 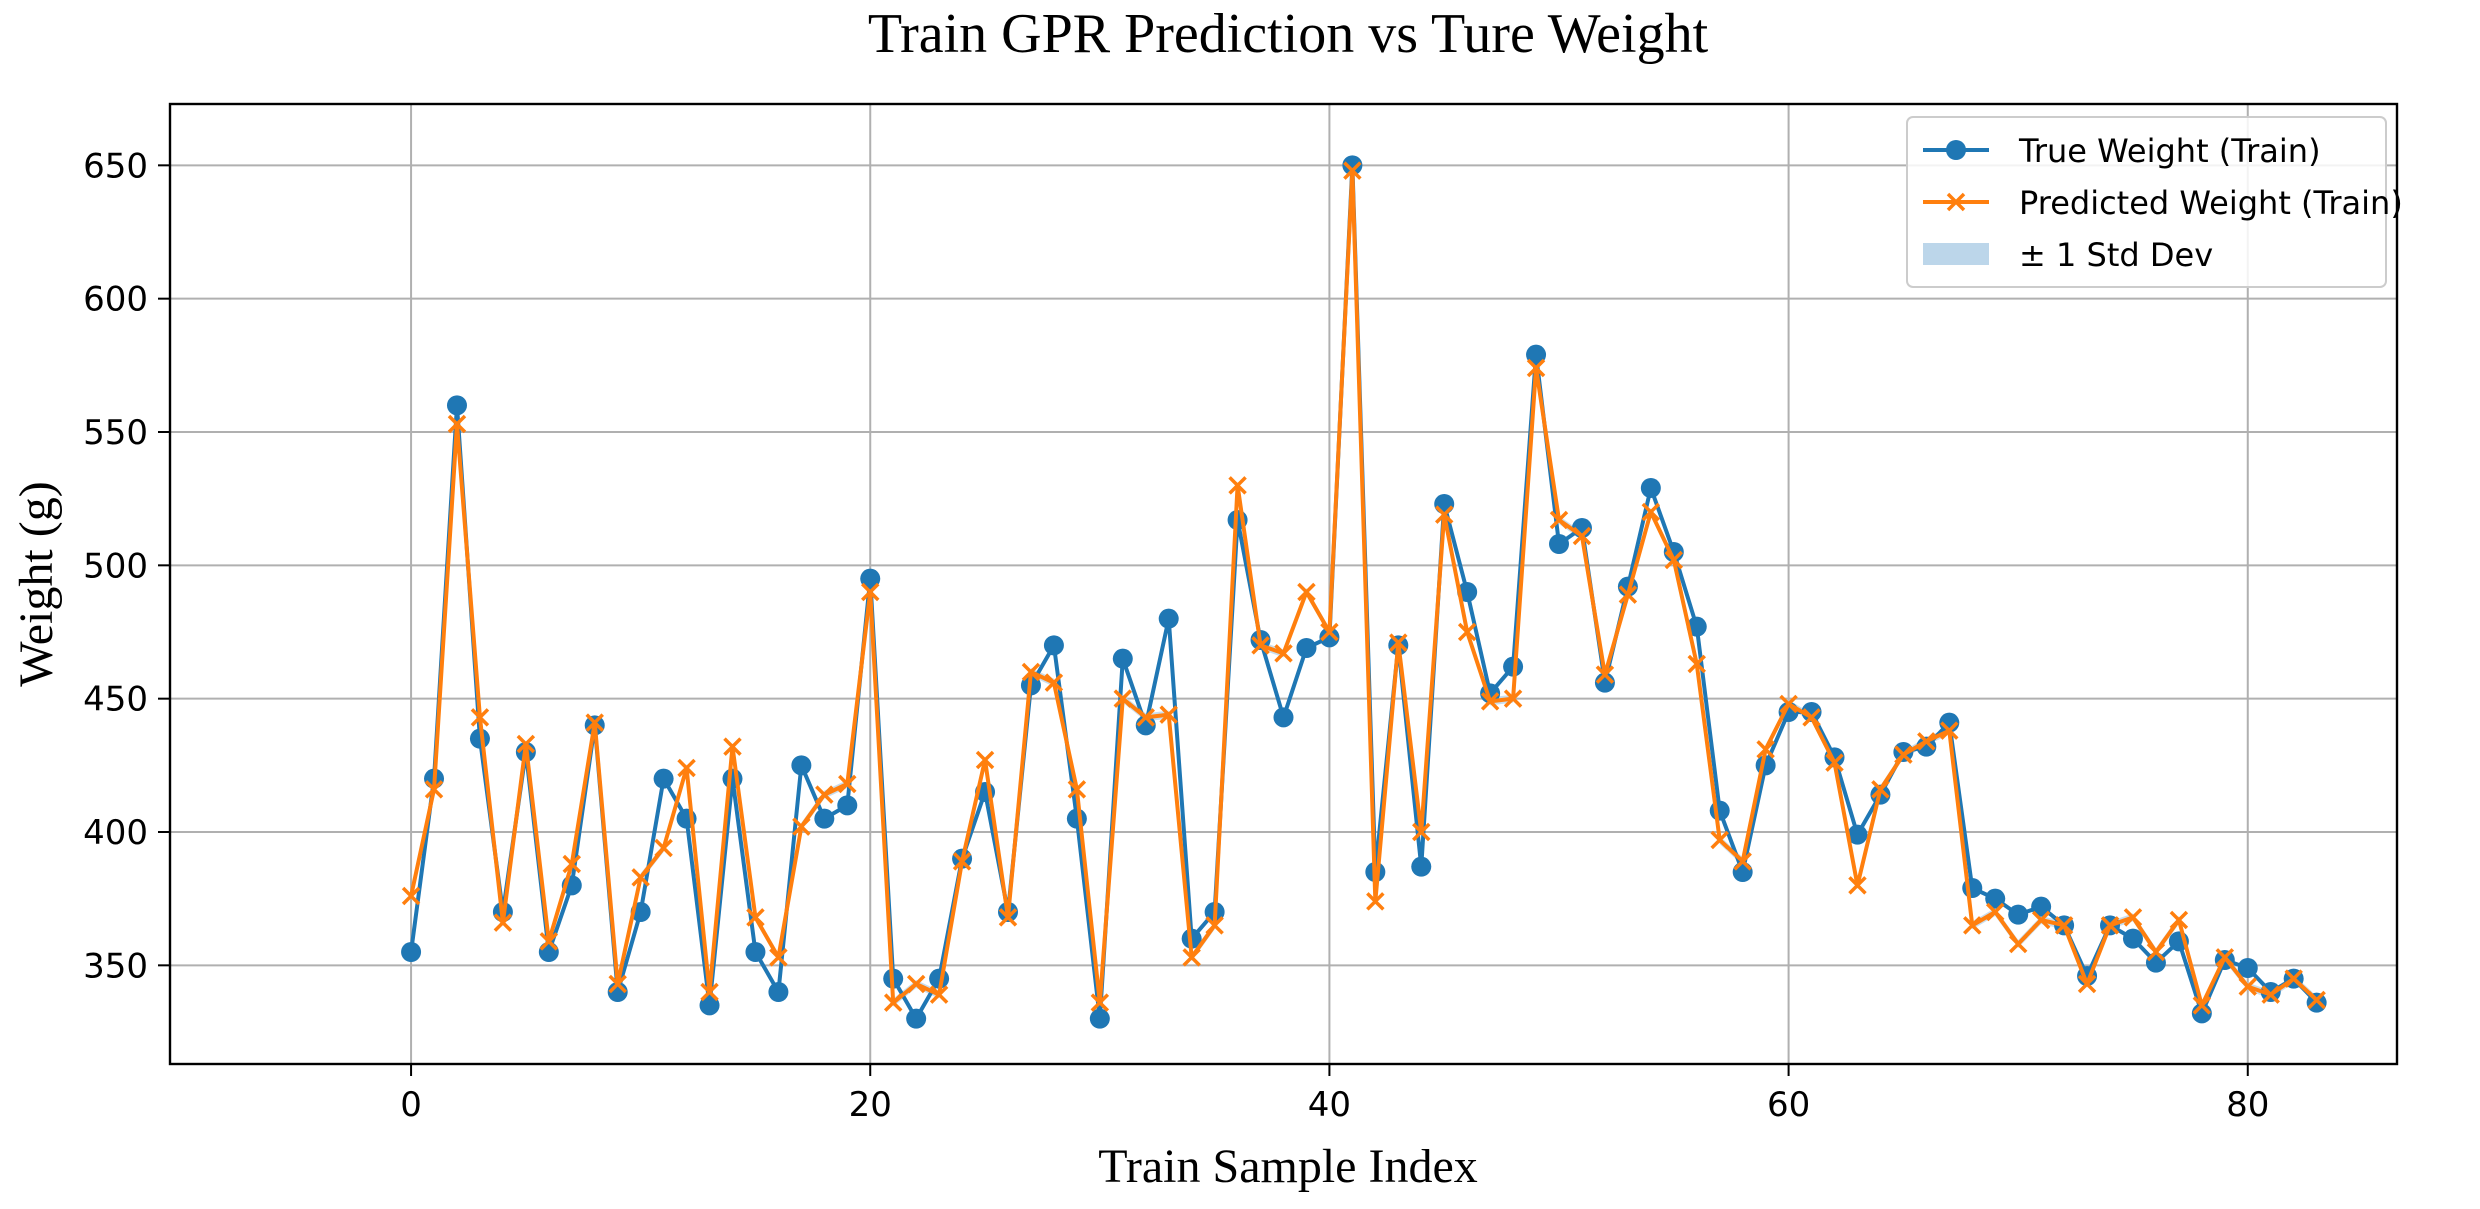 What do you see at coordinates (1329, 1105) in the screenshot?
I see `x-tick-label: 40` at bounding box center [1329, 1105].